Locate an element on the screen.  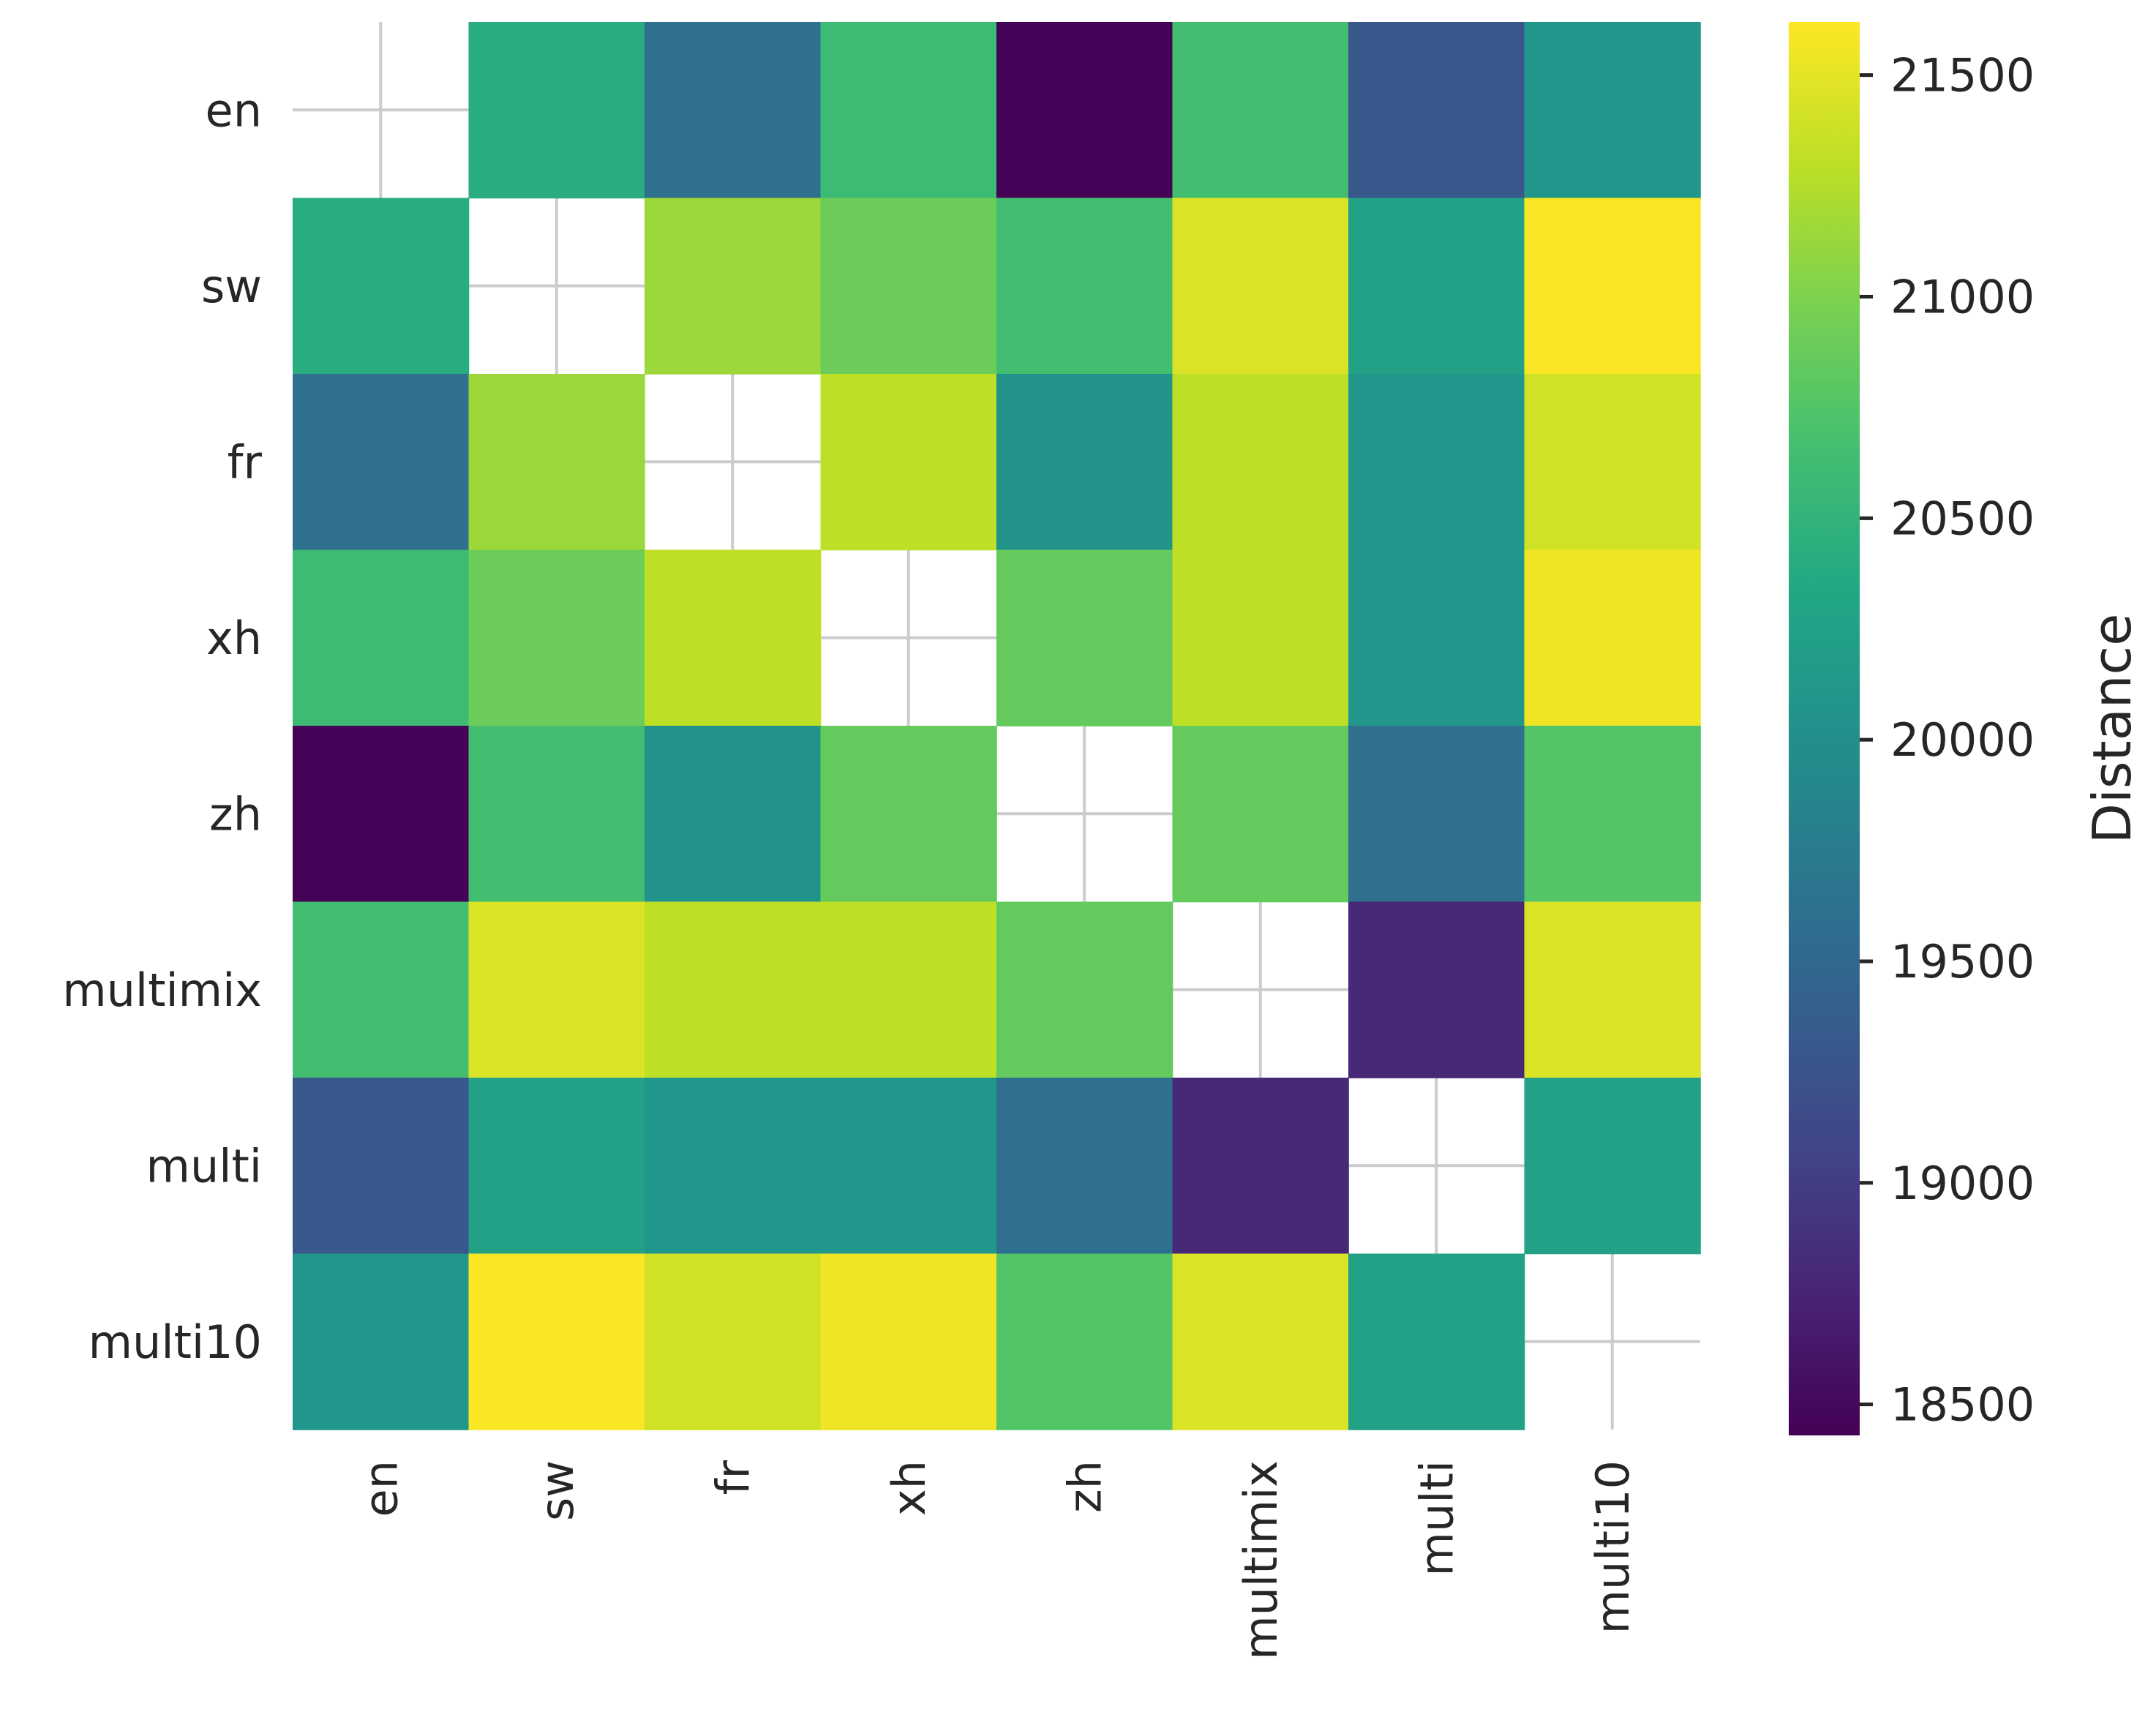
x-tick-label-multi10: multi10 is located at coordinates (1612, 1547).